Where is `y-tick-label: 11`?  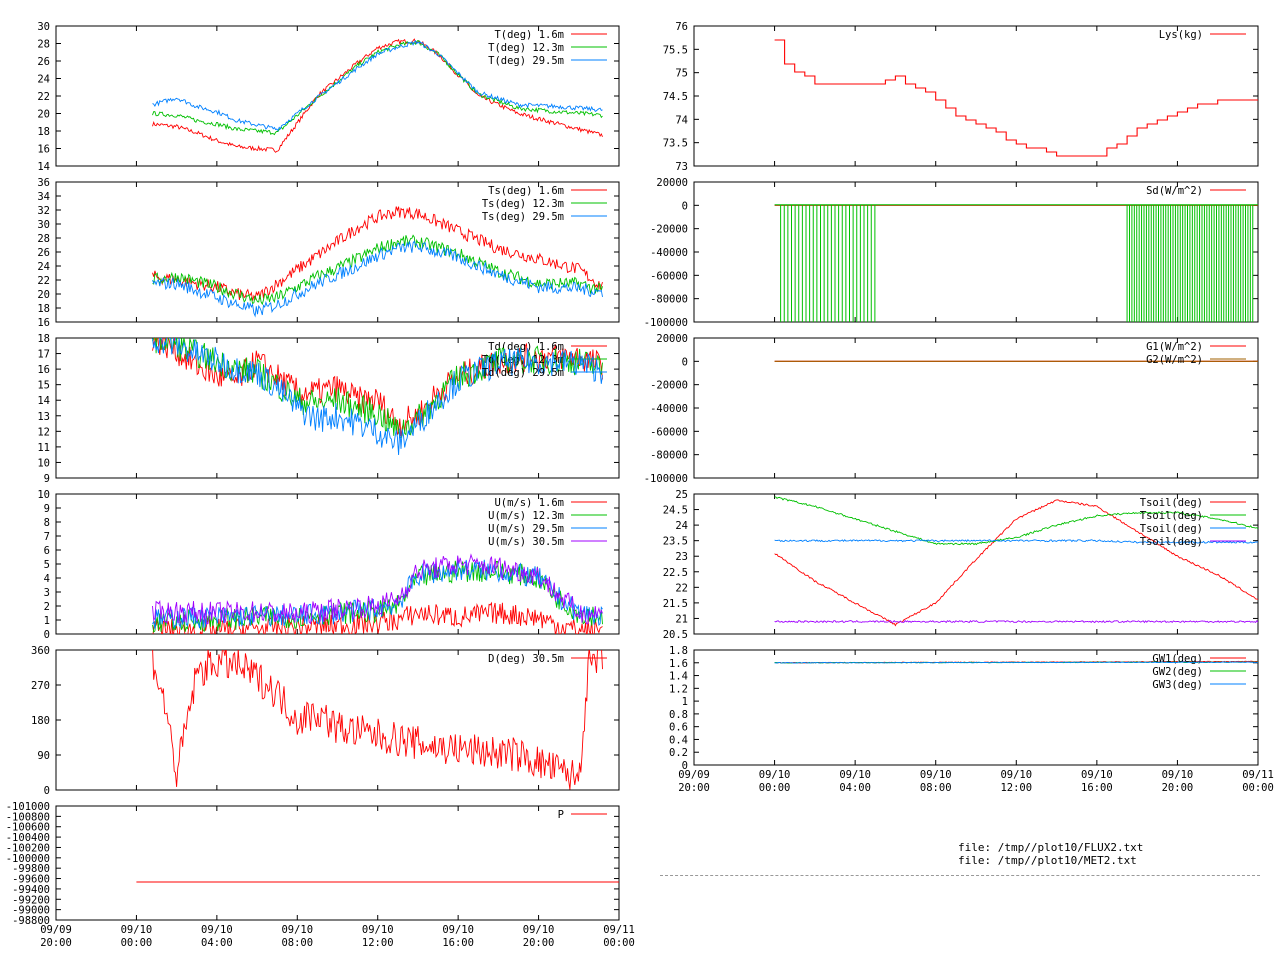
y-tick-label: 11 is located at coordinates (43, 448).